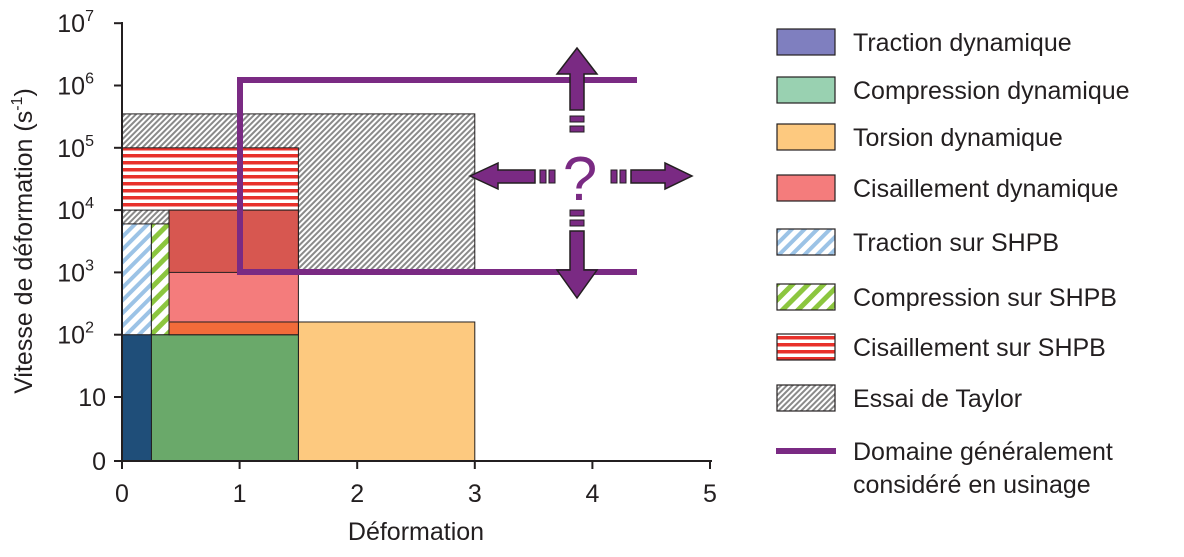 This screenshot has height=557, width=1184. What do you see at coordinates (136, 398) in the screenshot?
I see `region-traction-dynamique` at bounding box center [136, 398].